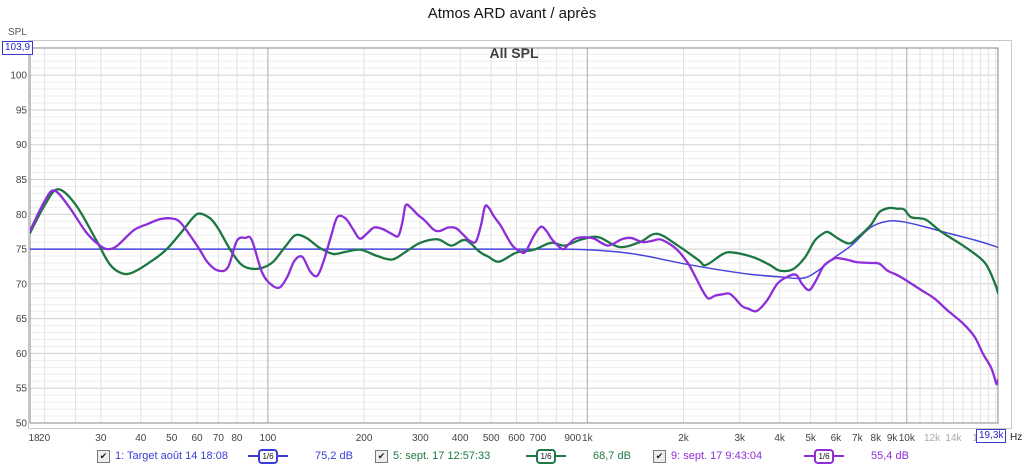 The height and width of the screenshot is (468, 1024). I want to click on y-tick-label: 85, so click(22, 180).